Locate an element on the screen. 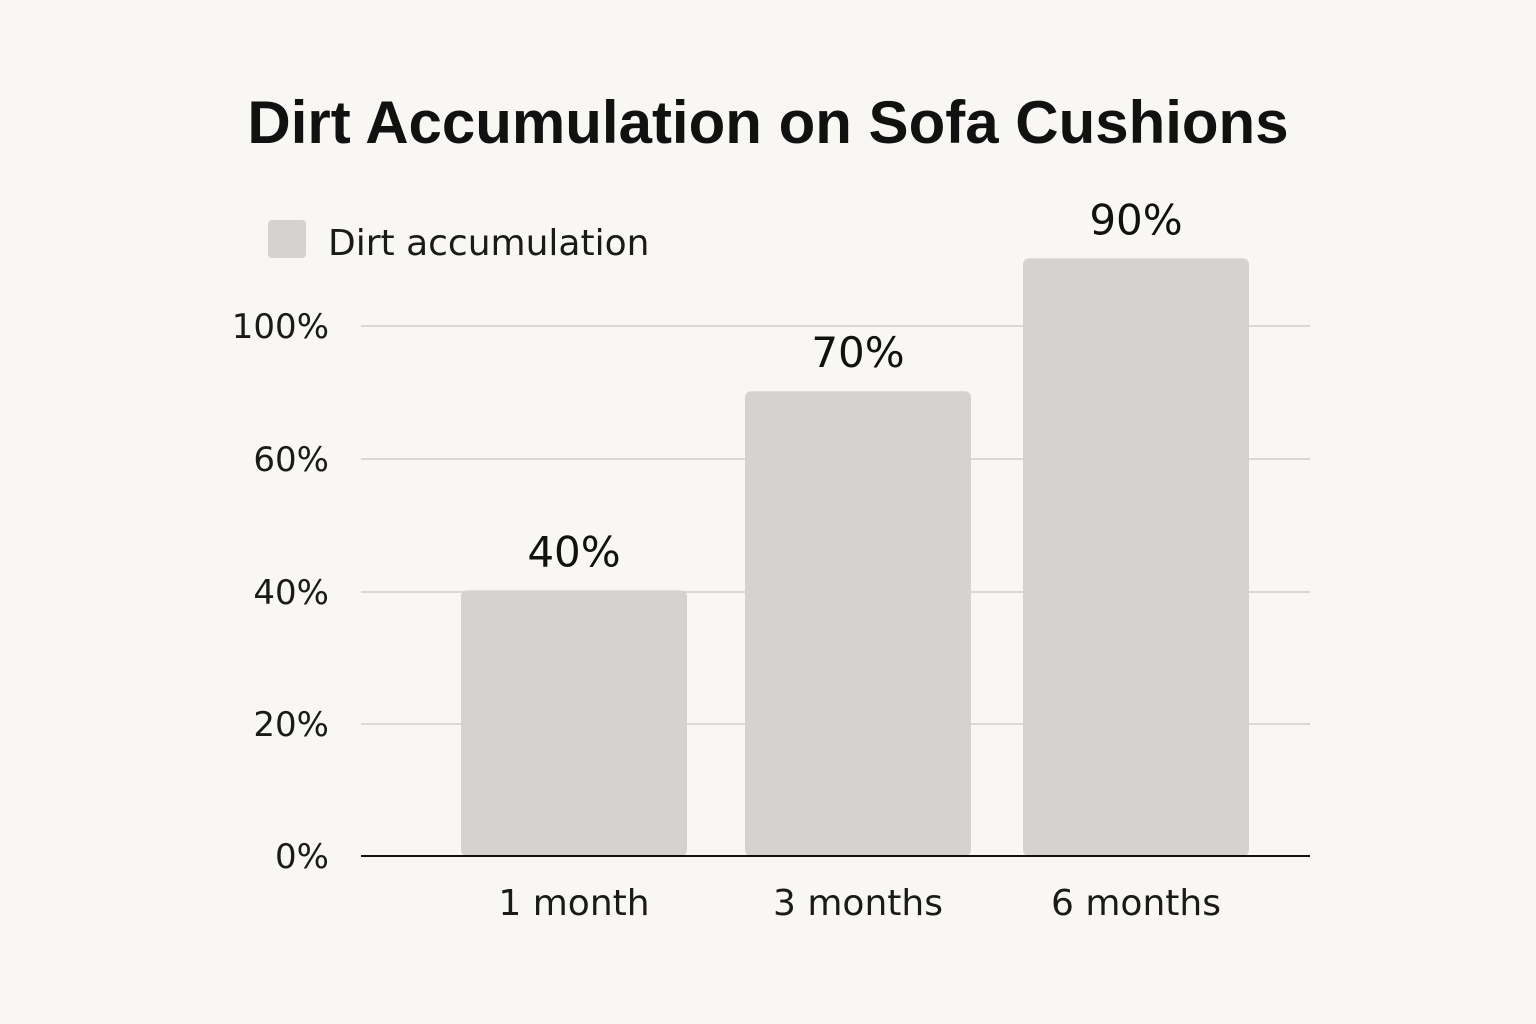  y-axis-ticks: 0% 20% 40% 60% 100% is located at coordinates (280, 592).